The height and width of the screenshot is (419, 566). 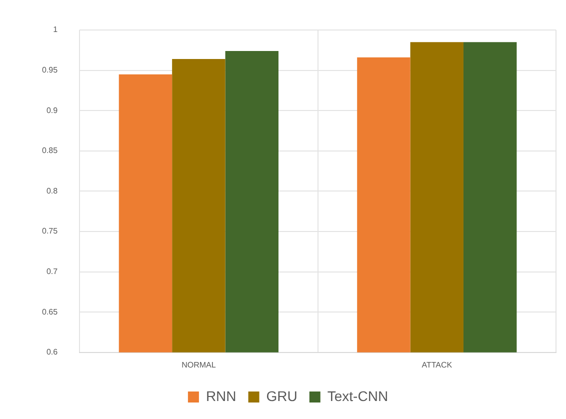 I want to click on y-tick-label: 0.8, so click(x=52, y=191).